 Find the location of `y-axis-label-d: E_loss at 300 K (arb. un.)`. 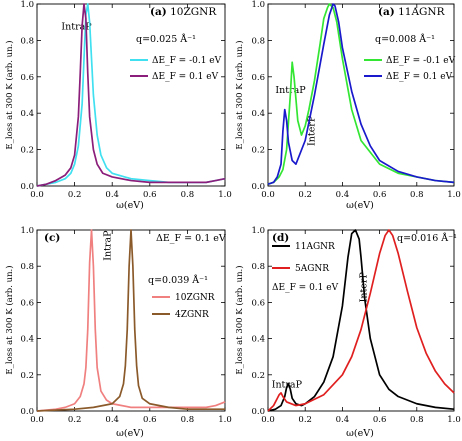

y-axis-label-d: E_loss at 300 K (arb. un.) is located at coordinates (239, 319).